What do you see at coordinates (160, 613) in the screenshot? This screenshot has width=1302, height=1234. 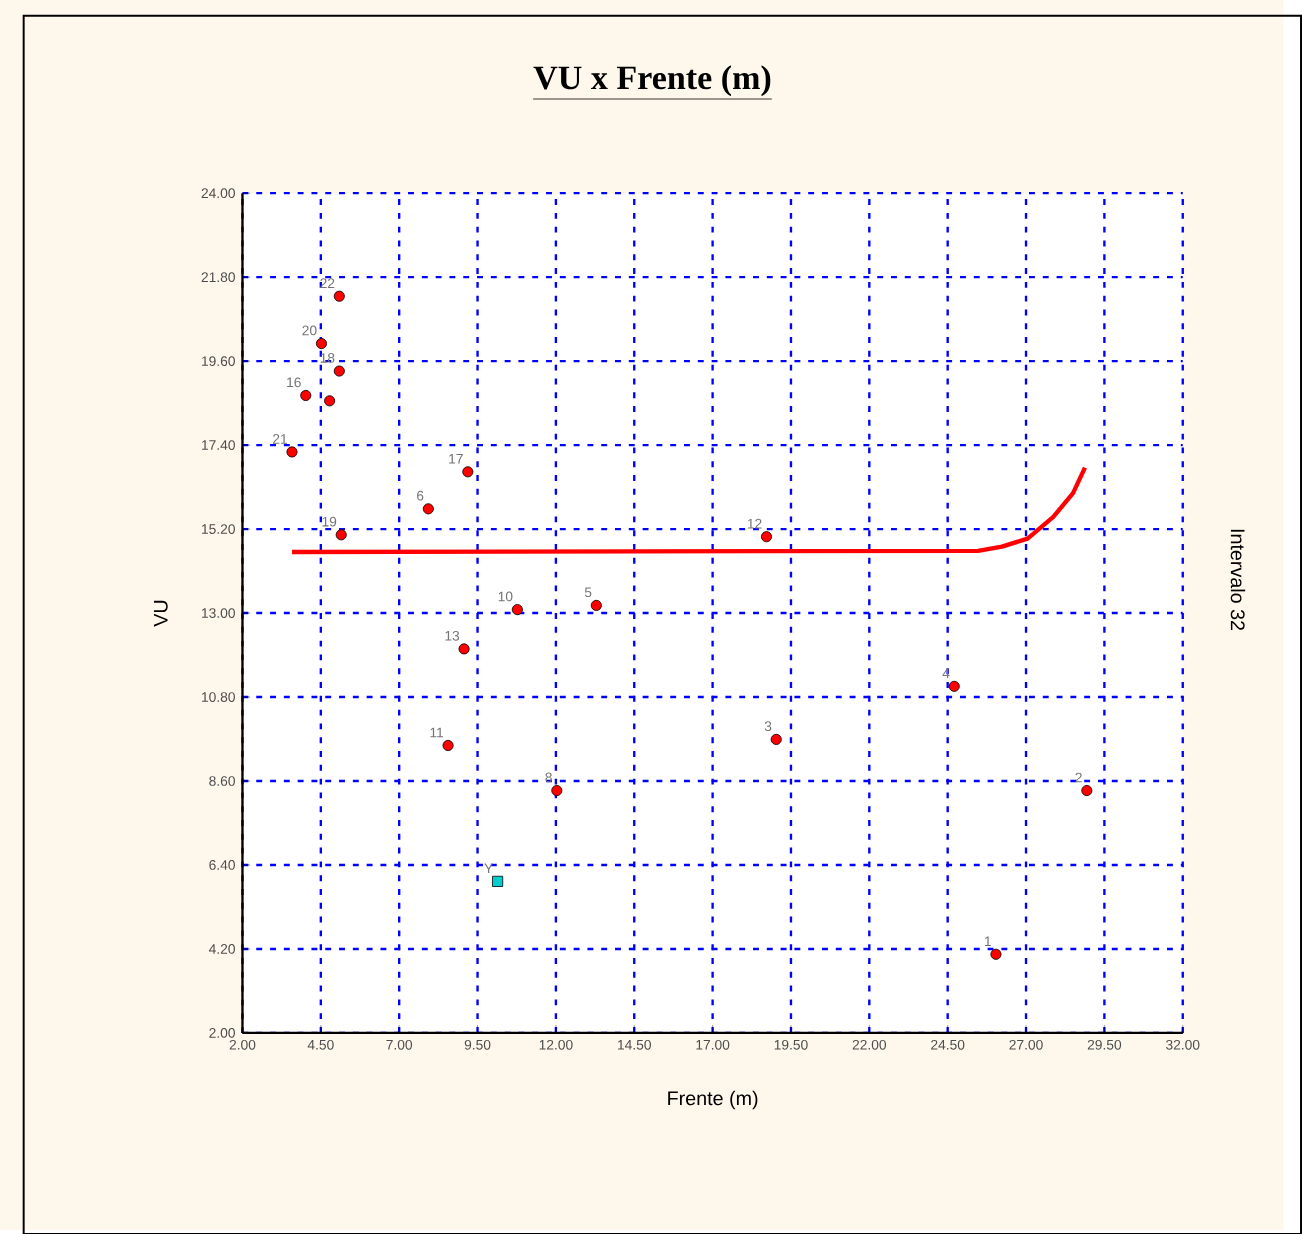 I see `y-axis-title: VU` at bounding box center [160, 613].